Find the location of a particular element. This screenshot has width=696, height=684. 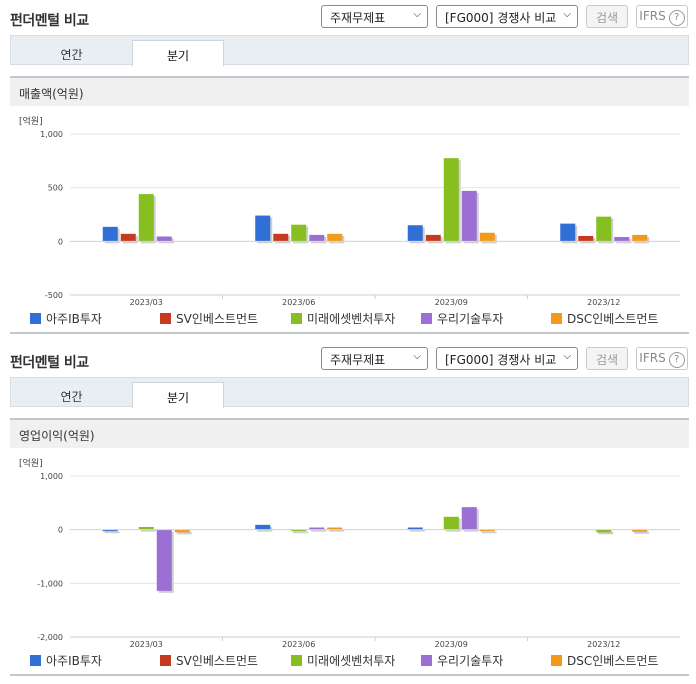

x-tick-label: 2023/09 is located at coordinates (451, 302).